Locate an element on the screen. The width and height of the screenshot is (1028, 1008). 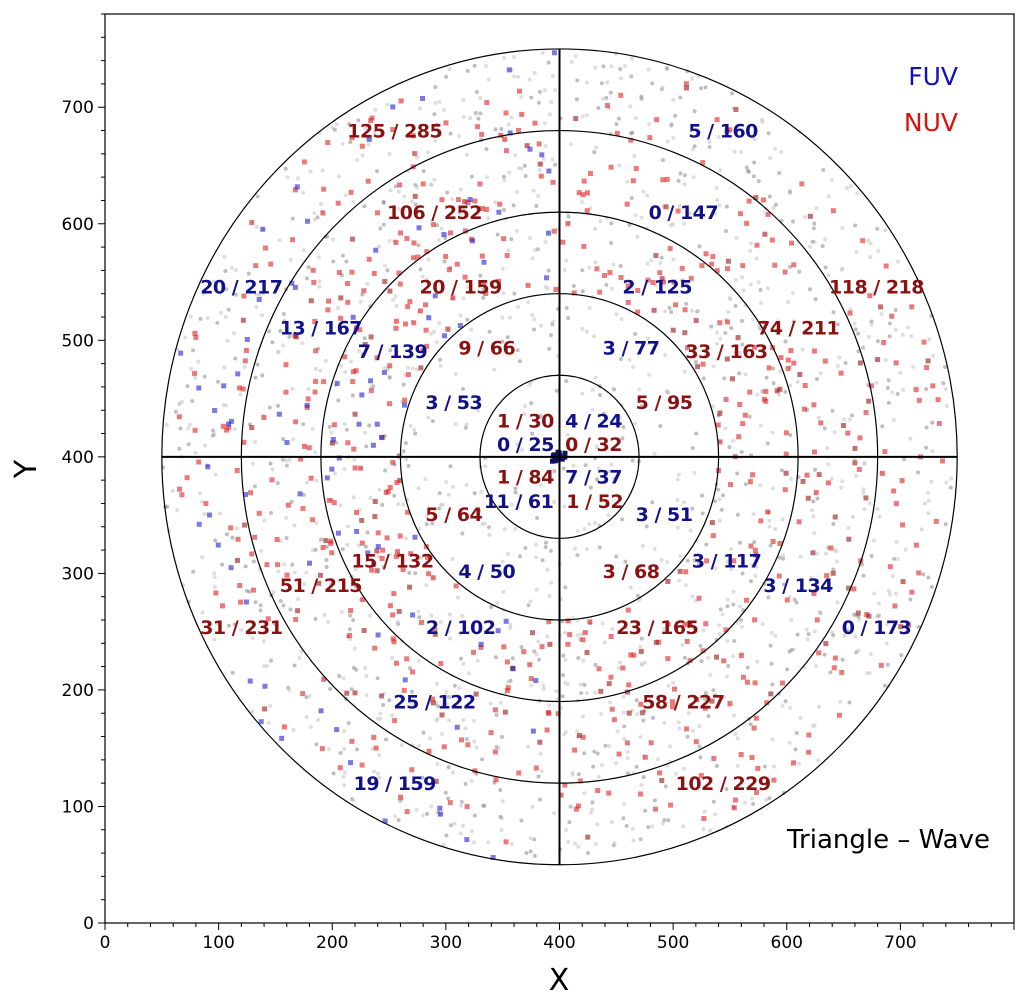
y-tick-label: 300 is located at coordinates (78, 574).